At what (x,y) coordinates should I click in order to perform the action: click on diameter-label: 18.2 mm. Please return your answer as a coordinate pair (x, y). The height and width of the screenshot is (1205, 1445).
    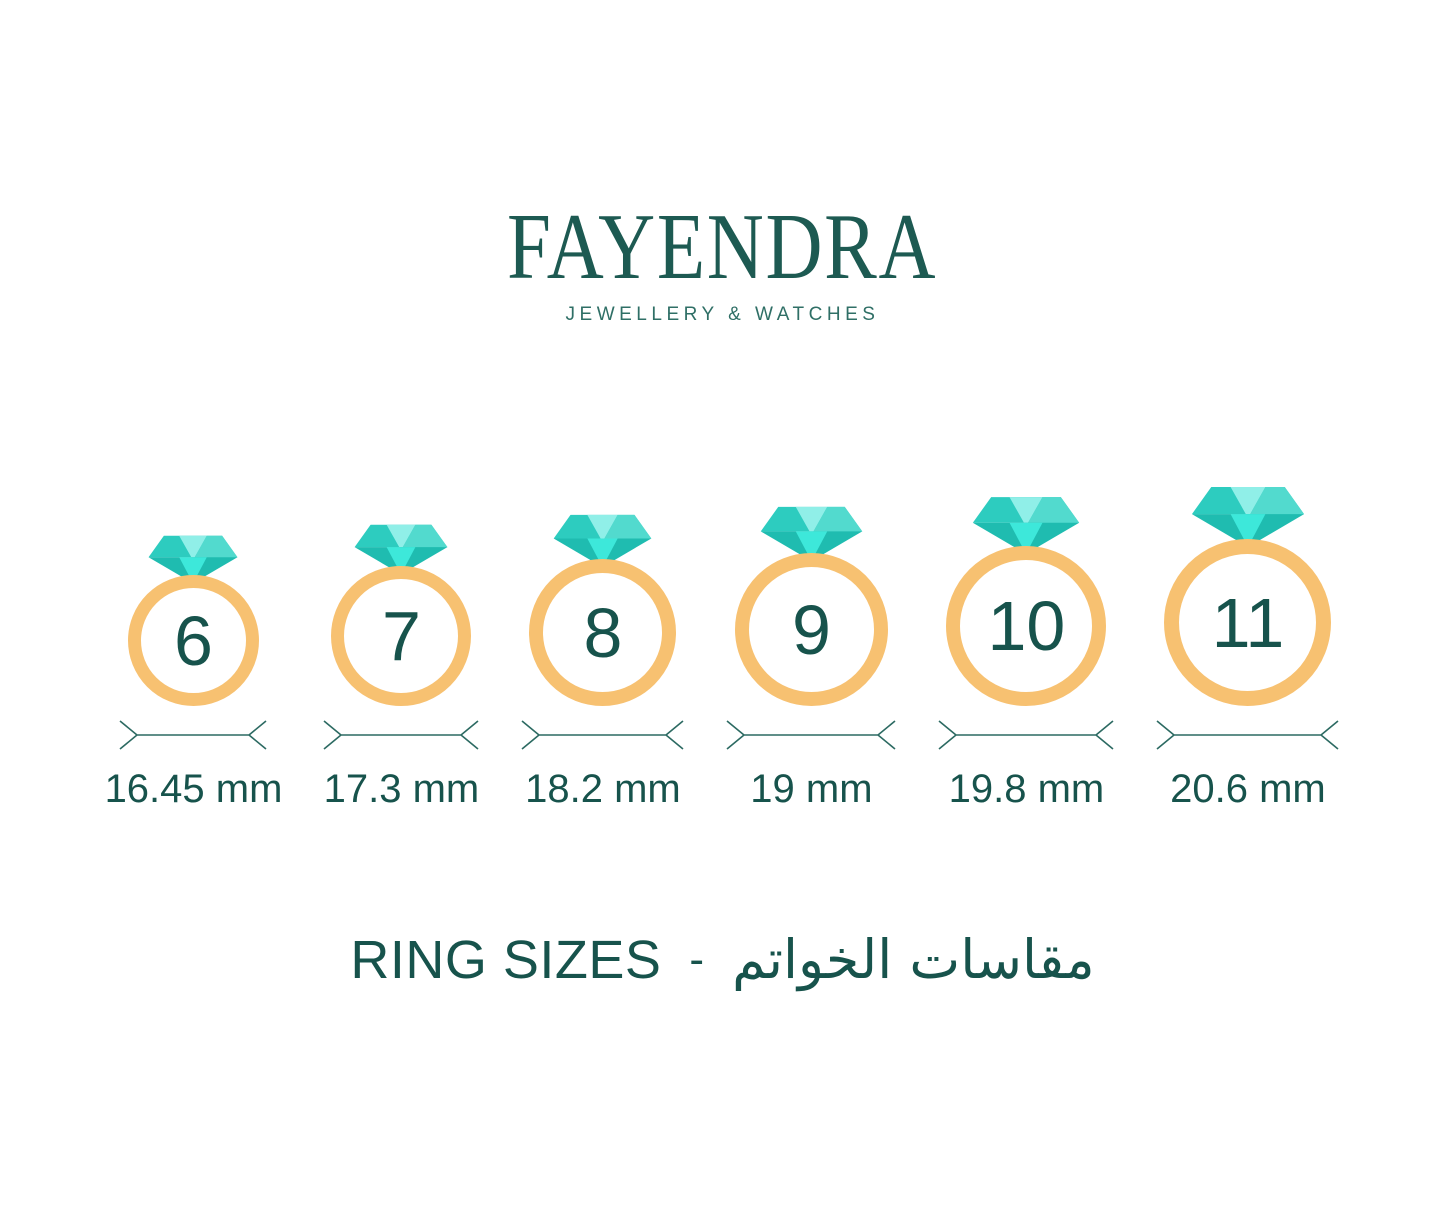
    Looking at the image, I should click on (603, 789).